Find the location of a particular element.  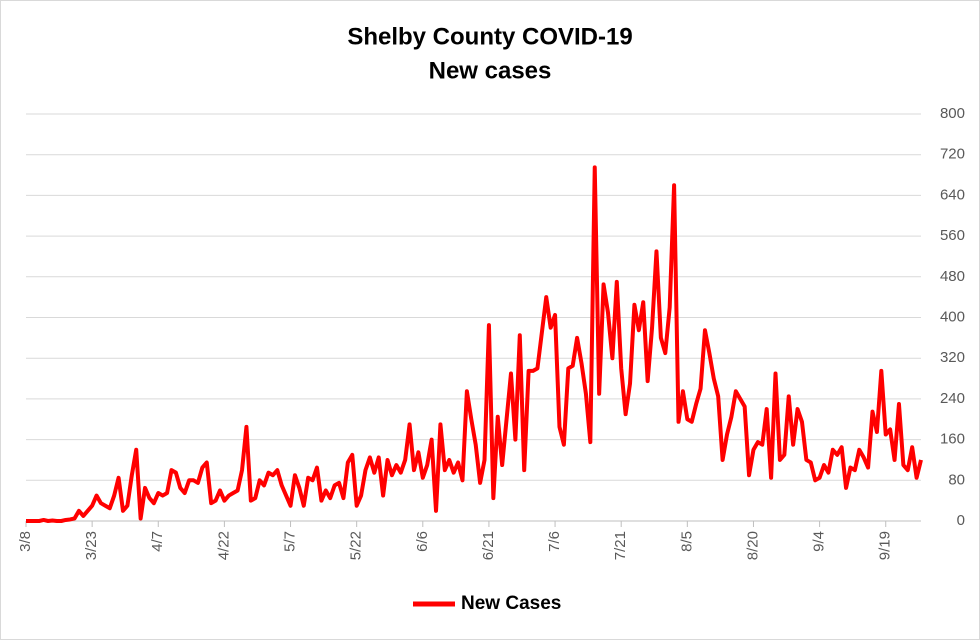

x-tick-label: 9/19 is located at coordinates (885, 545).